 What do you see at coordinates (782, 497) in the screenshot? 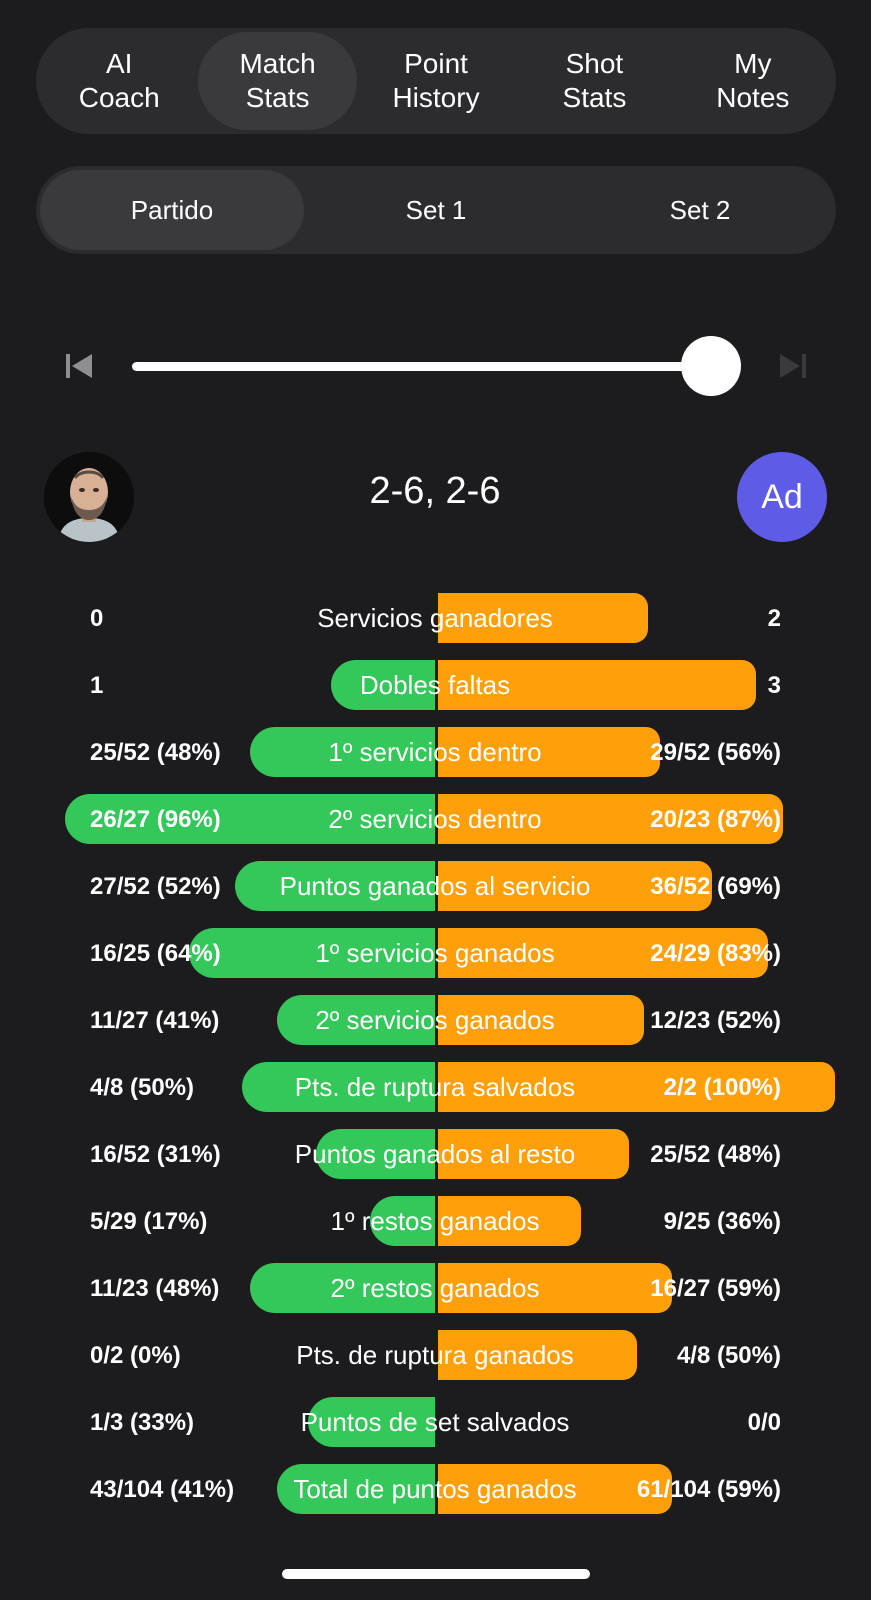
I see `opponent-avatar: Ad` at bounding box center [782, 497].